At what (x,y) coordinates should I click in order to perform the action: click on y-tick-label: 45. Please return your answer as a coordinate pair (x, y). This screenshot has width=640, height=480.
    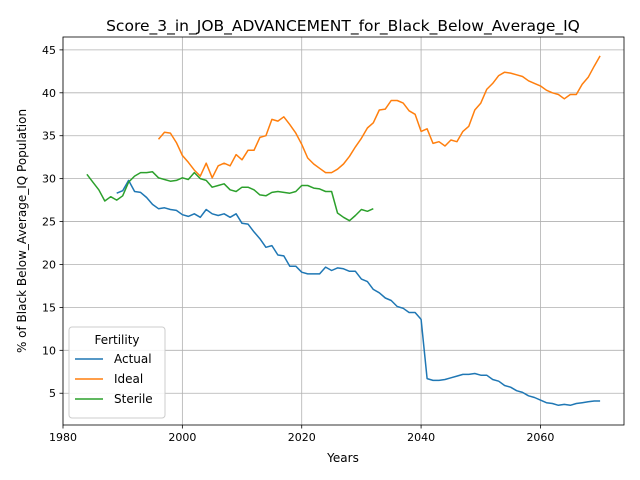
    Looking at the image, I should click on (49, 50).